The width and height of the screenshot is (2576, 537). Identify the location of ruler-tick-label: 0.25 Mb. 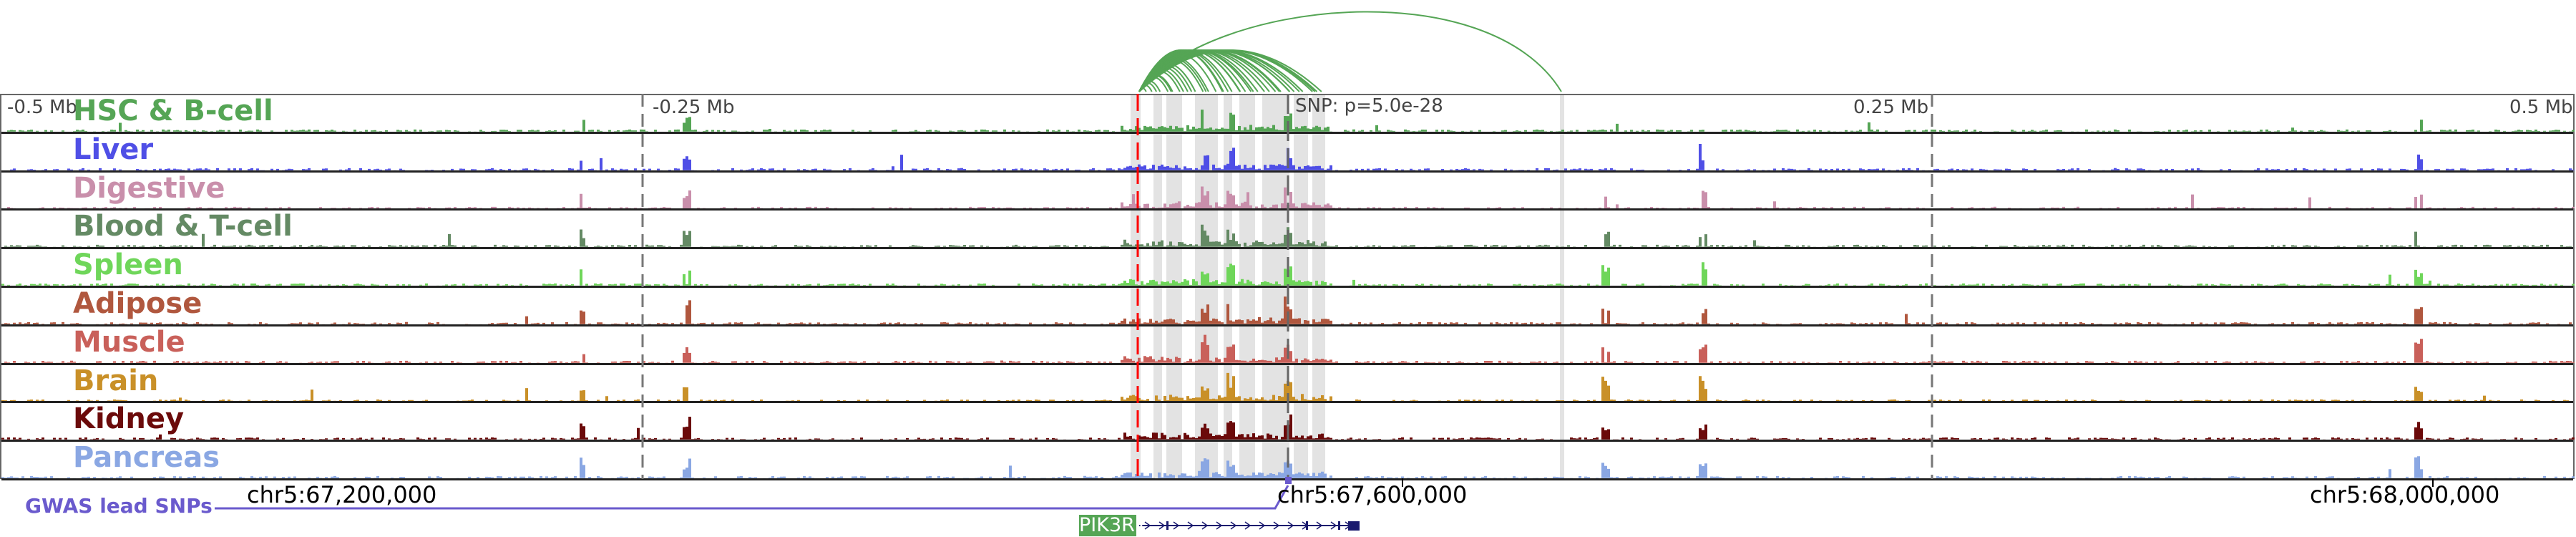
(1891, 107).